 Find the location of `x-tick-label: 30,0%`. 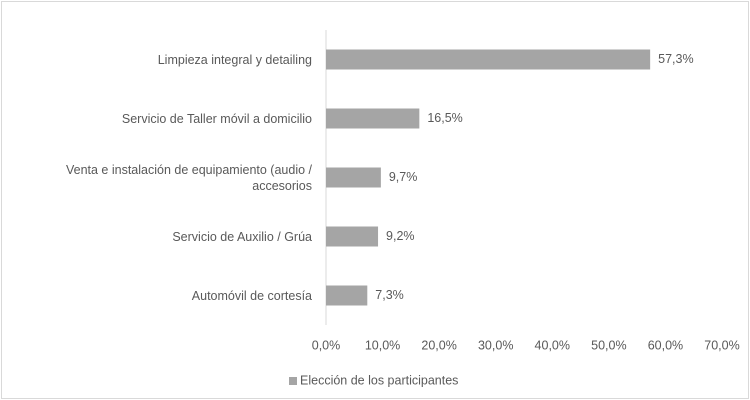

x-tick-label: 30,0% is located at coordinates (495, 345).